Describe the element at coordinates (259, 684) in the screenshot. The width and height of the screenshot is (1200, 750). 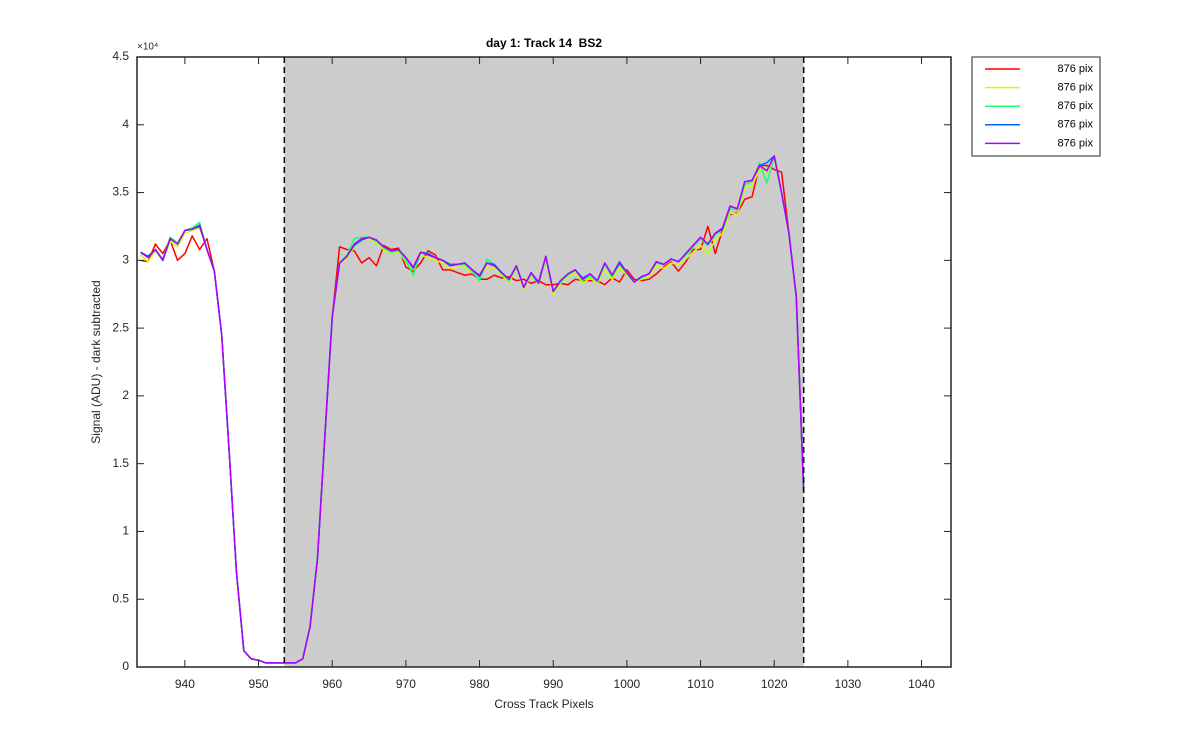
I see `x-tick-label: 950` at that location.